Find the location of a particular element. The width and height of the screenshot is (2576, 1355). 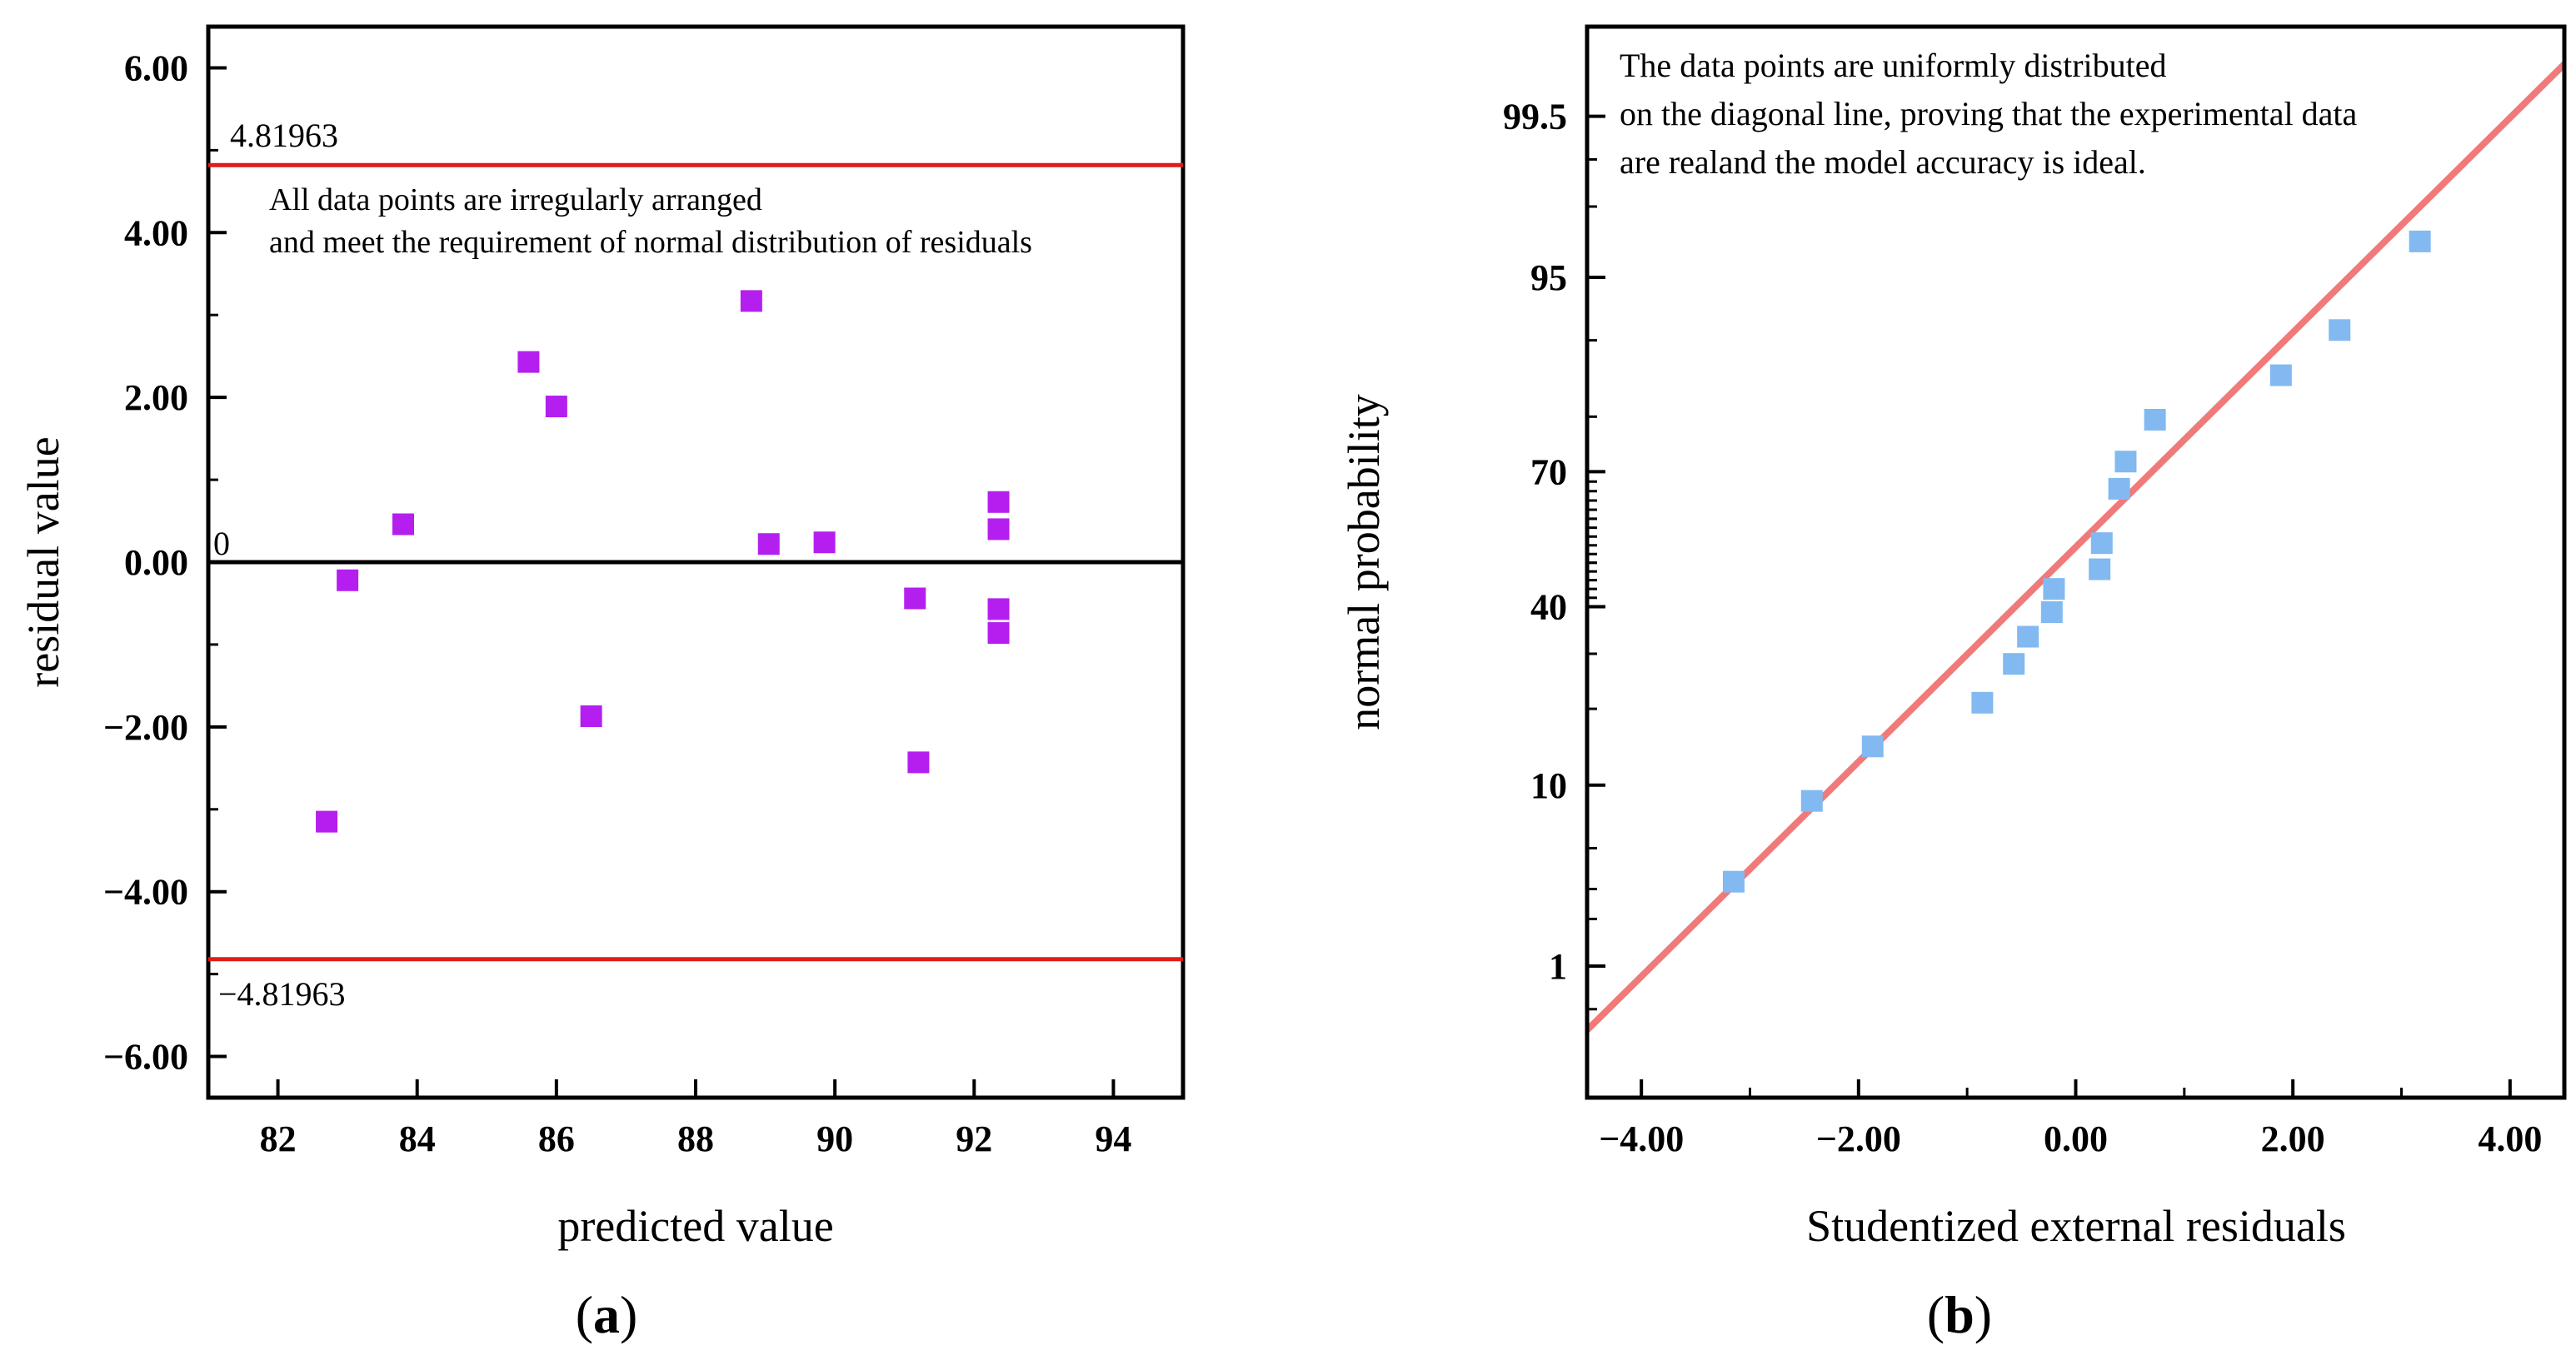

panel-a-y-axis-title: residual value is located at coordinates (43, 561).